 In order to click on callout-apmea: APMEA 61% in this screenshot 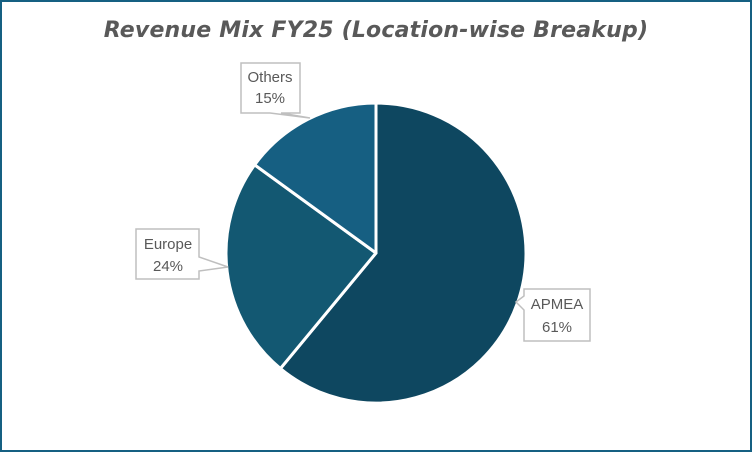, I will do `click(552, 315)`.